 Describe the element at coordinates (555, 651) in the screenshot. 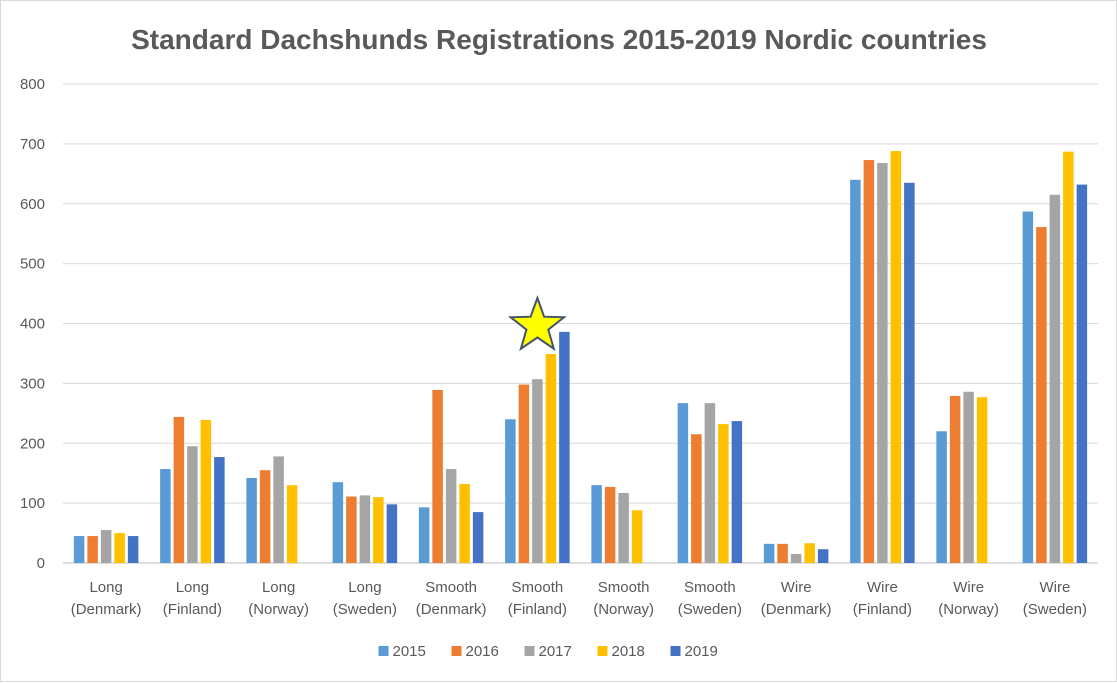

I see `legend-label: 2017` at that location.